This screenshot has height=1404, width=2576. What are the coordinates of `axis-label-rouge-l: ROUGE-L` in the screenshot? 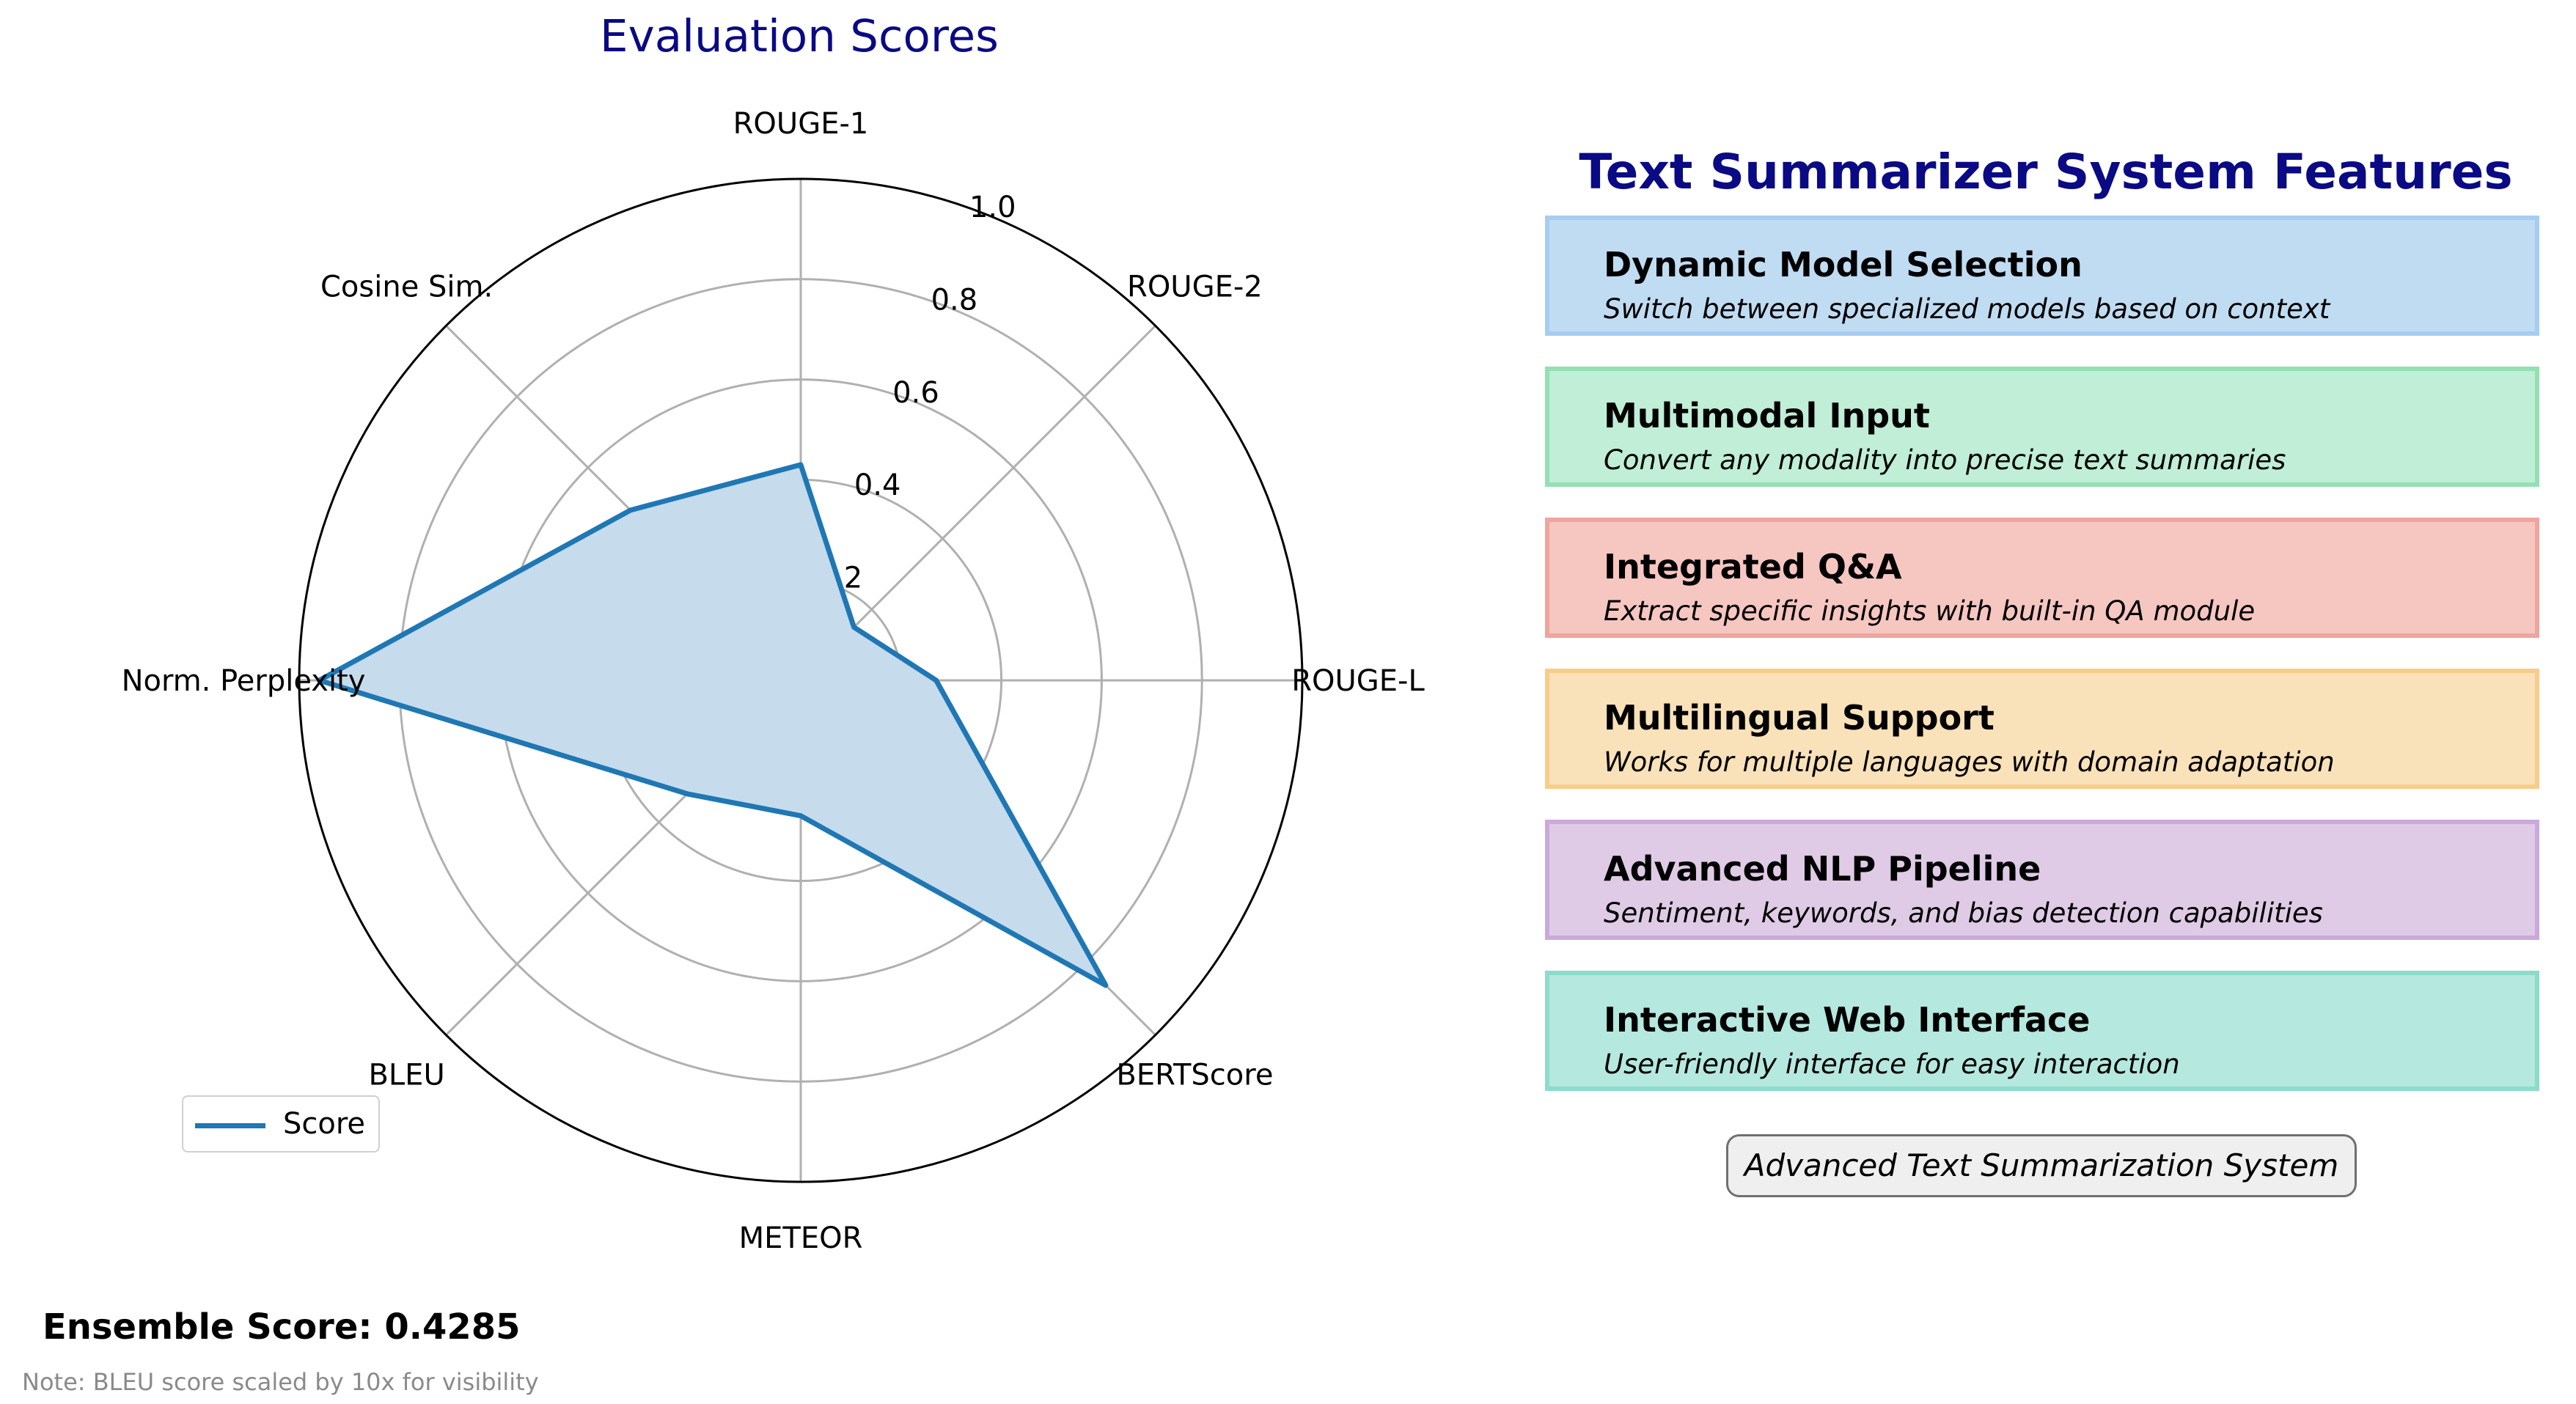 It's located at (1358, 681).